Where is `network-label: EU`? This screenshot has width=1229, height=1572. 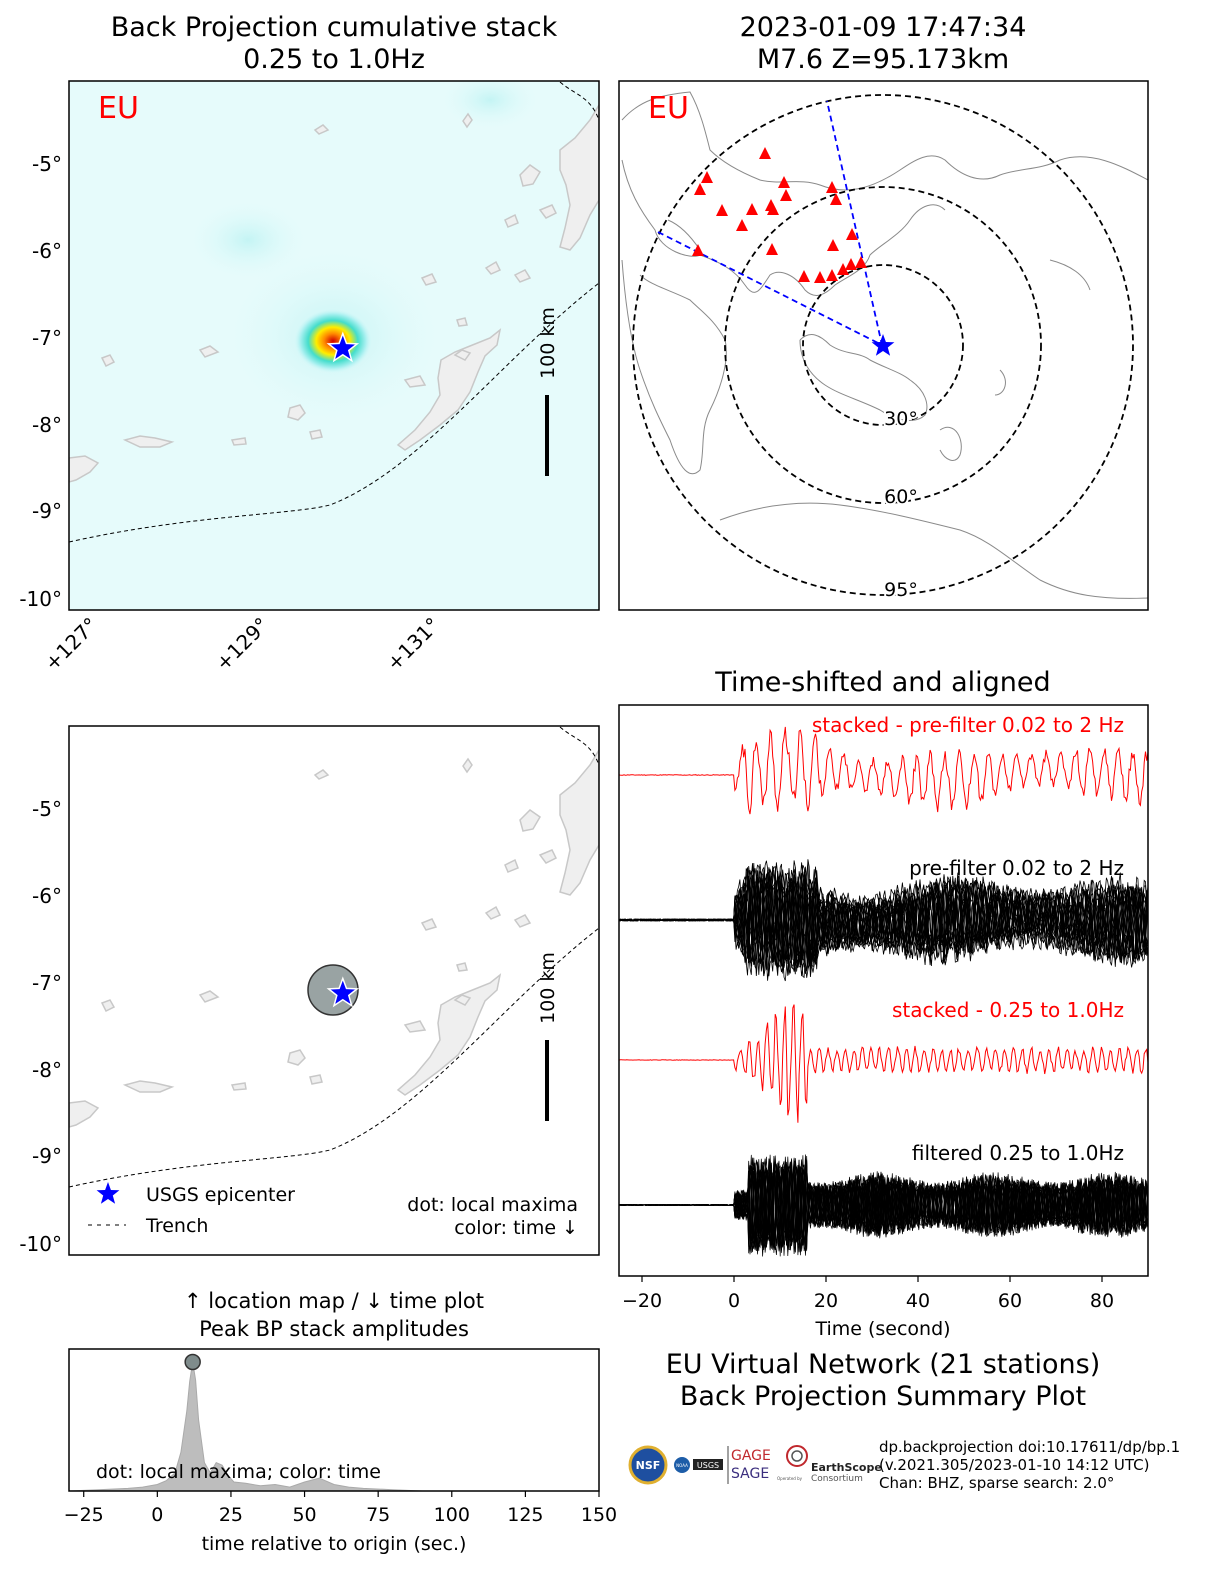 network-label: EU is located at coordinates (668, 108).